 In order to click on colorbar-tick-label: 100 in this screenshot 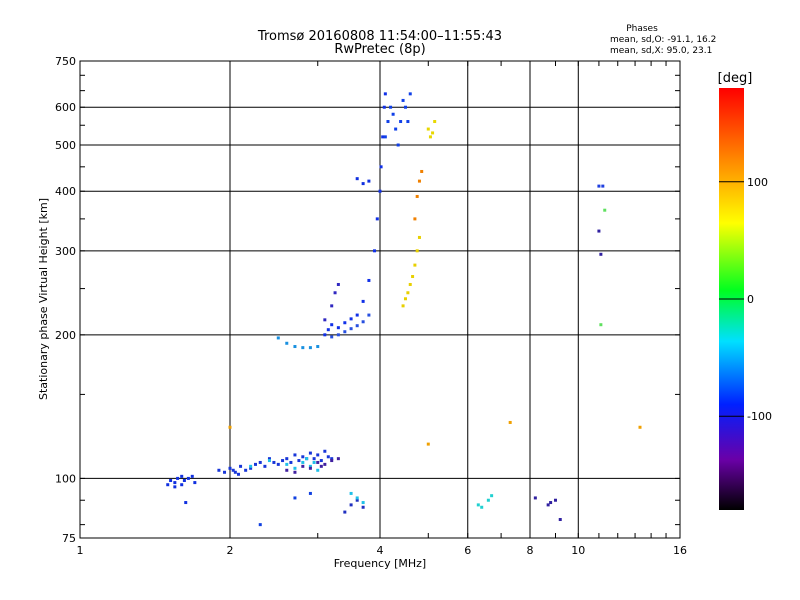, I will do `click(757, 182)`.